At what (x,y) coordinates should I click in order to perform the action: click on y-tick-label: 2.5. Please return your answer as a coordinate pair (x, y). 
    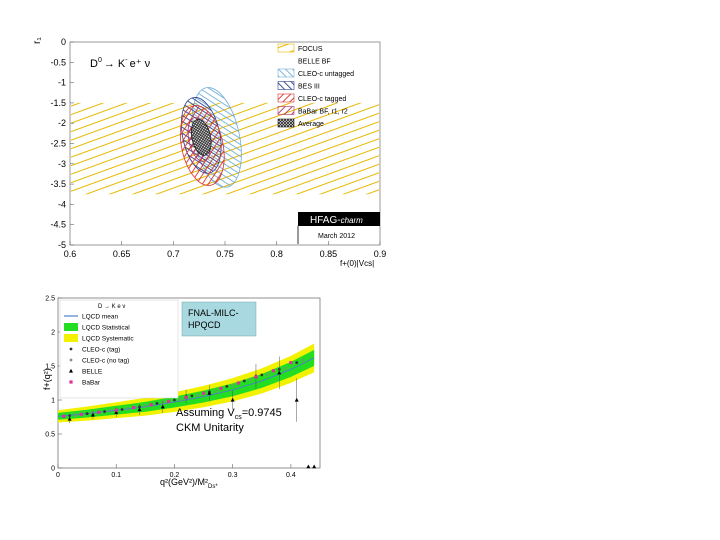
    Looking at the image, I should click on (50, 299).